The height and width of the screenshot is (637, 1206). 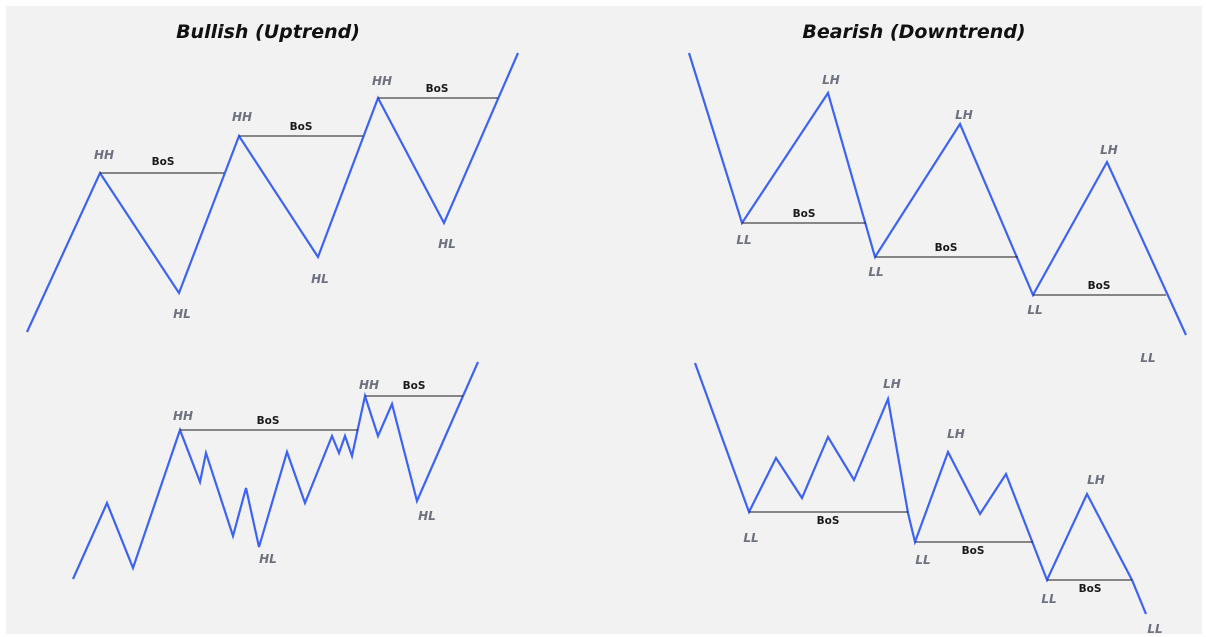 I want to click on bearish-title: Bearish (Downtrend), so click(x=913, y=32).